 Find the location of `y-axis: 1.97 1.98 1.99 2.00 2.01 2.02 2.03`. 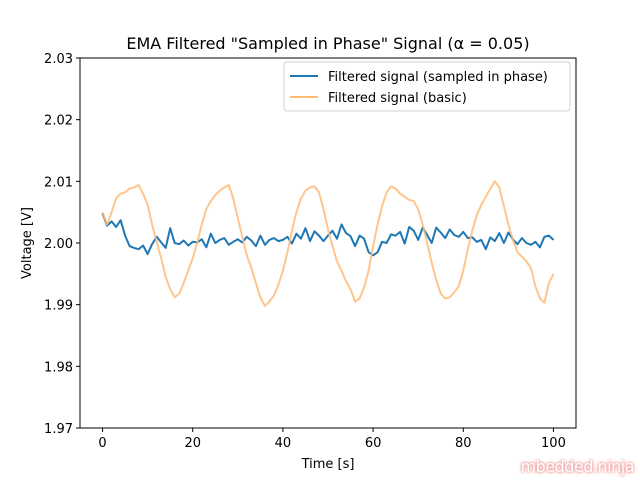

y-axis: 1.97 1.98 1.99 2.00 2.01 2.02 2.03 is located at coordinates (62, 244).